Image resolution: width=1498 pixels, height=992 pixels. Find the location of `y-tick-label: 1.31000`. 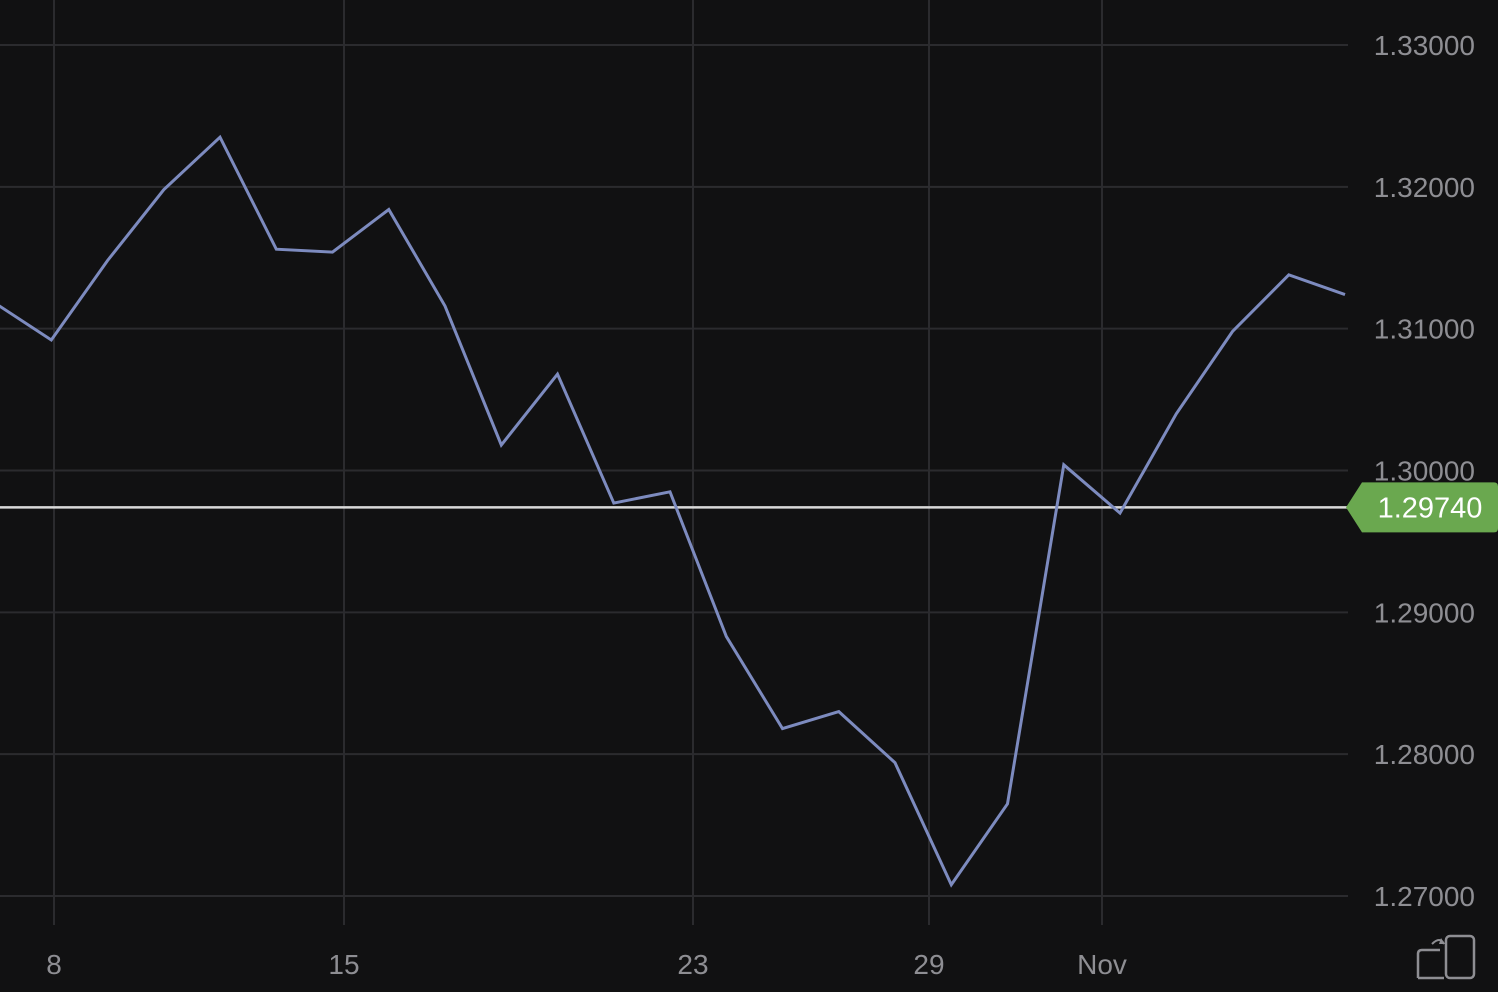

y-tick-label: 1.31000 is located at coordinates (1424, 329).